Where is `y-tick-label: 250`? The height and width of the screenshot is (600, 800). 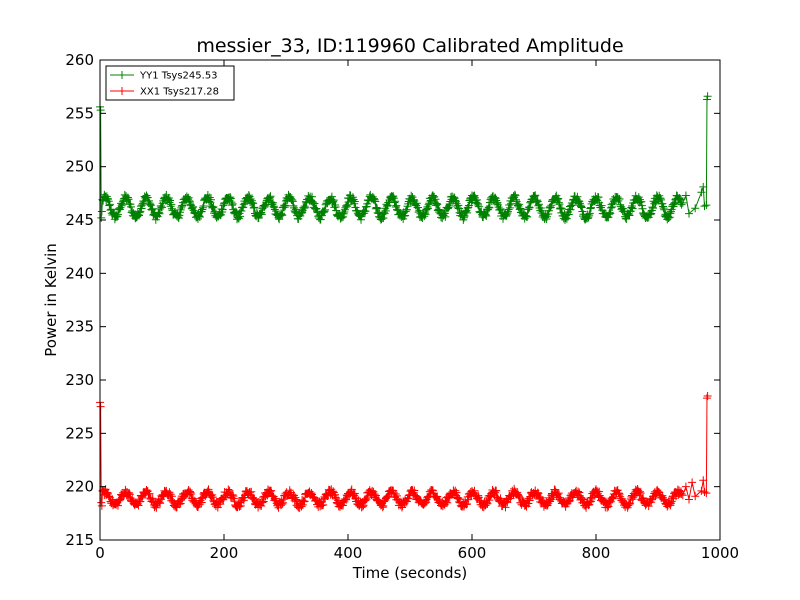 y-tick-label: 250 is located at coordinates (79, 167).